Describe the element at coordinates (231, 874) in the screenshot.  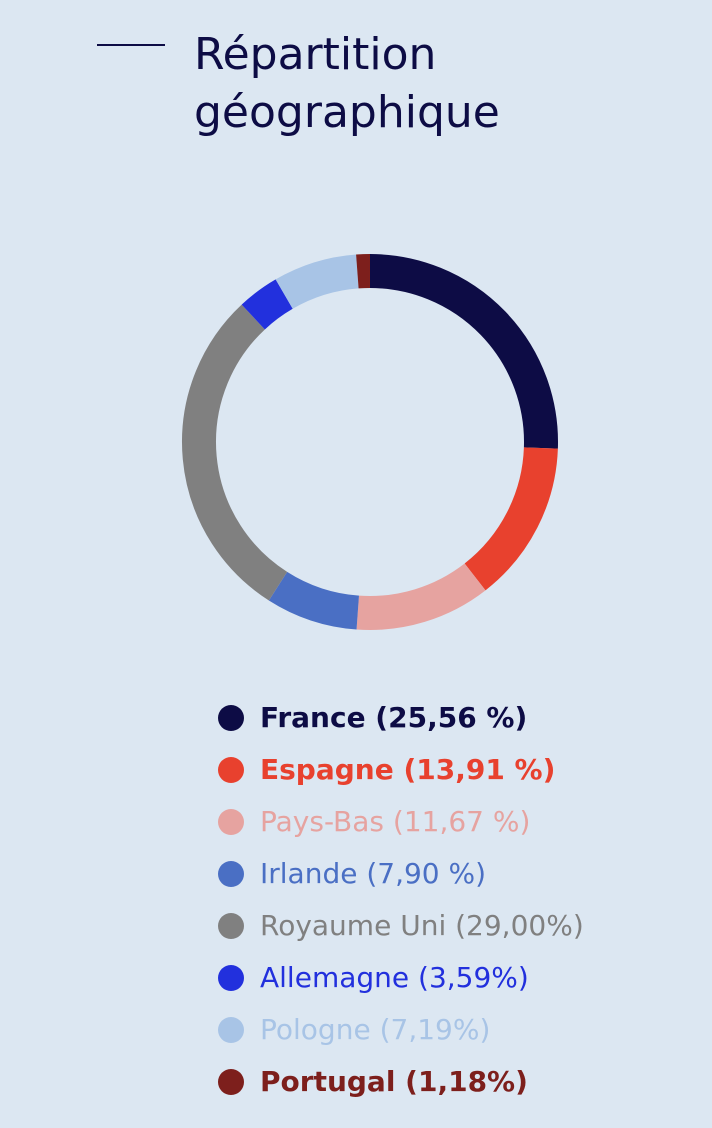
I see `legend-dot-irlande` at that location.